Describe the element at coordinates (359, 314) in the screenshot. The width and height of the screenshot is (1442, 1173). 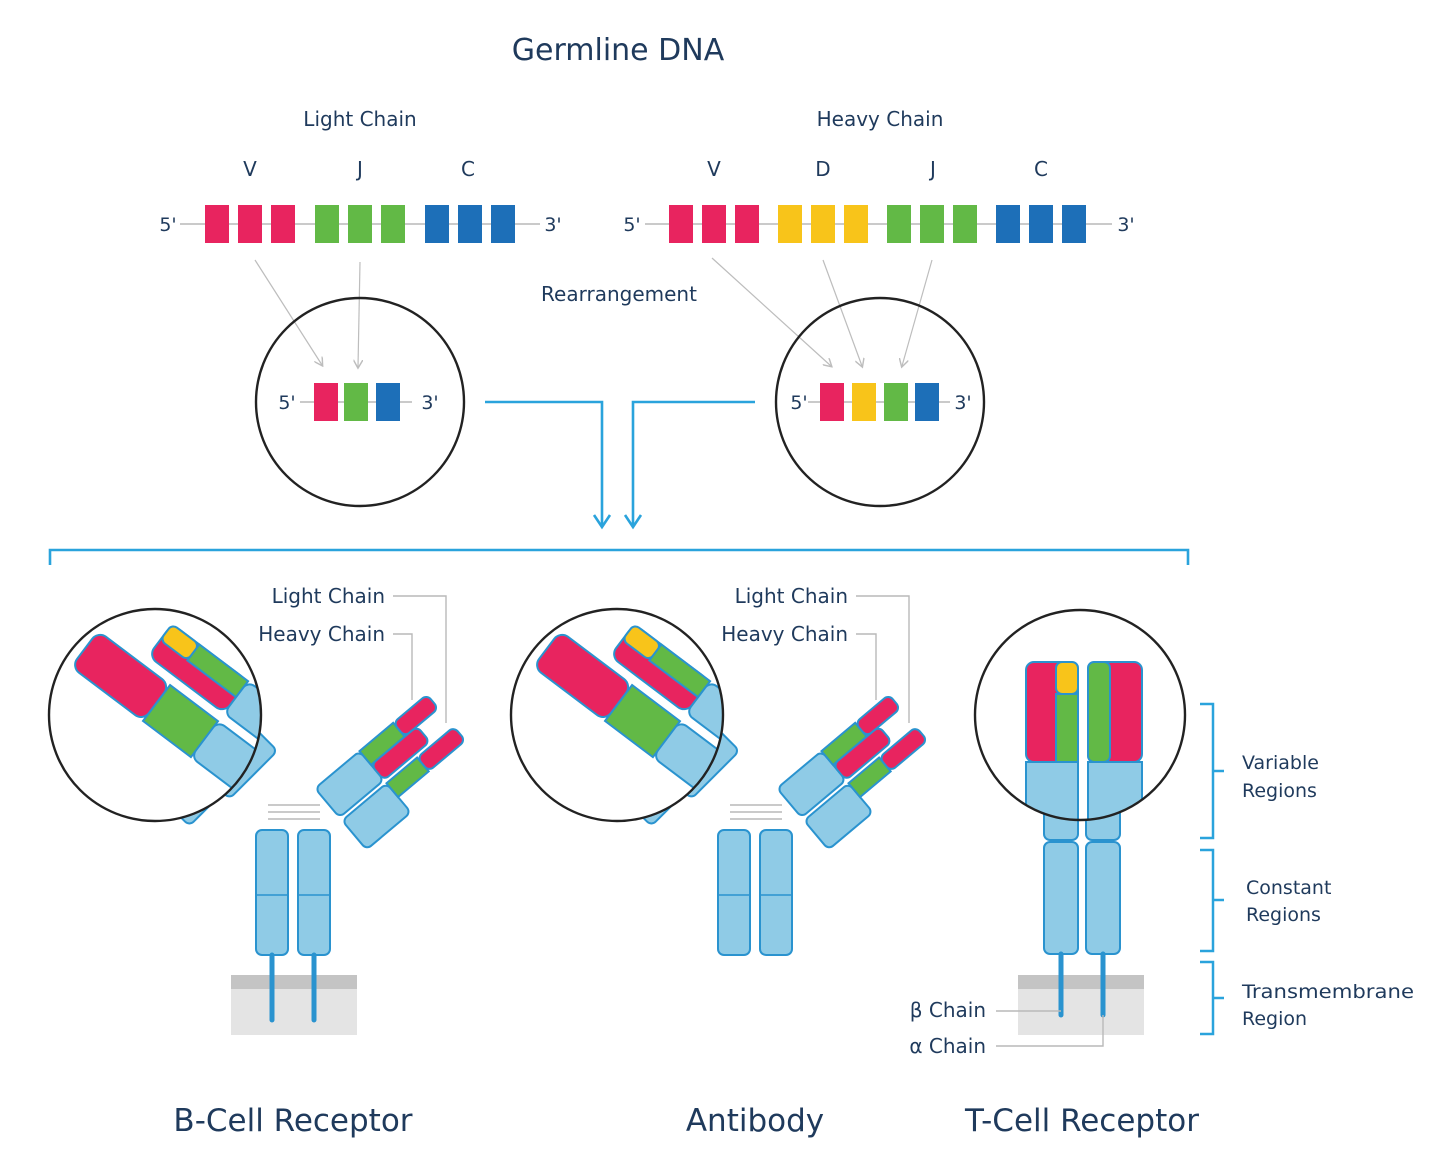
I see `light-j-arrow` at that location.